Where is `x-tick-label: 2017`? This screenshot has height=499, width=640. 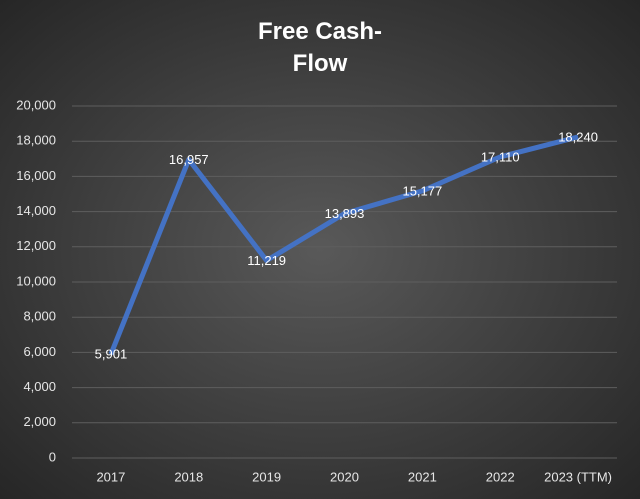
x-tick-label: 2017 is located at coordinates (110, 476).